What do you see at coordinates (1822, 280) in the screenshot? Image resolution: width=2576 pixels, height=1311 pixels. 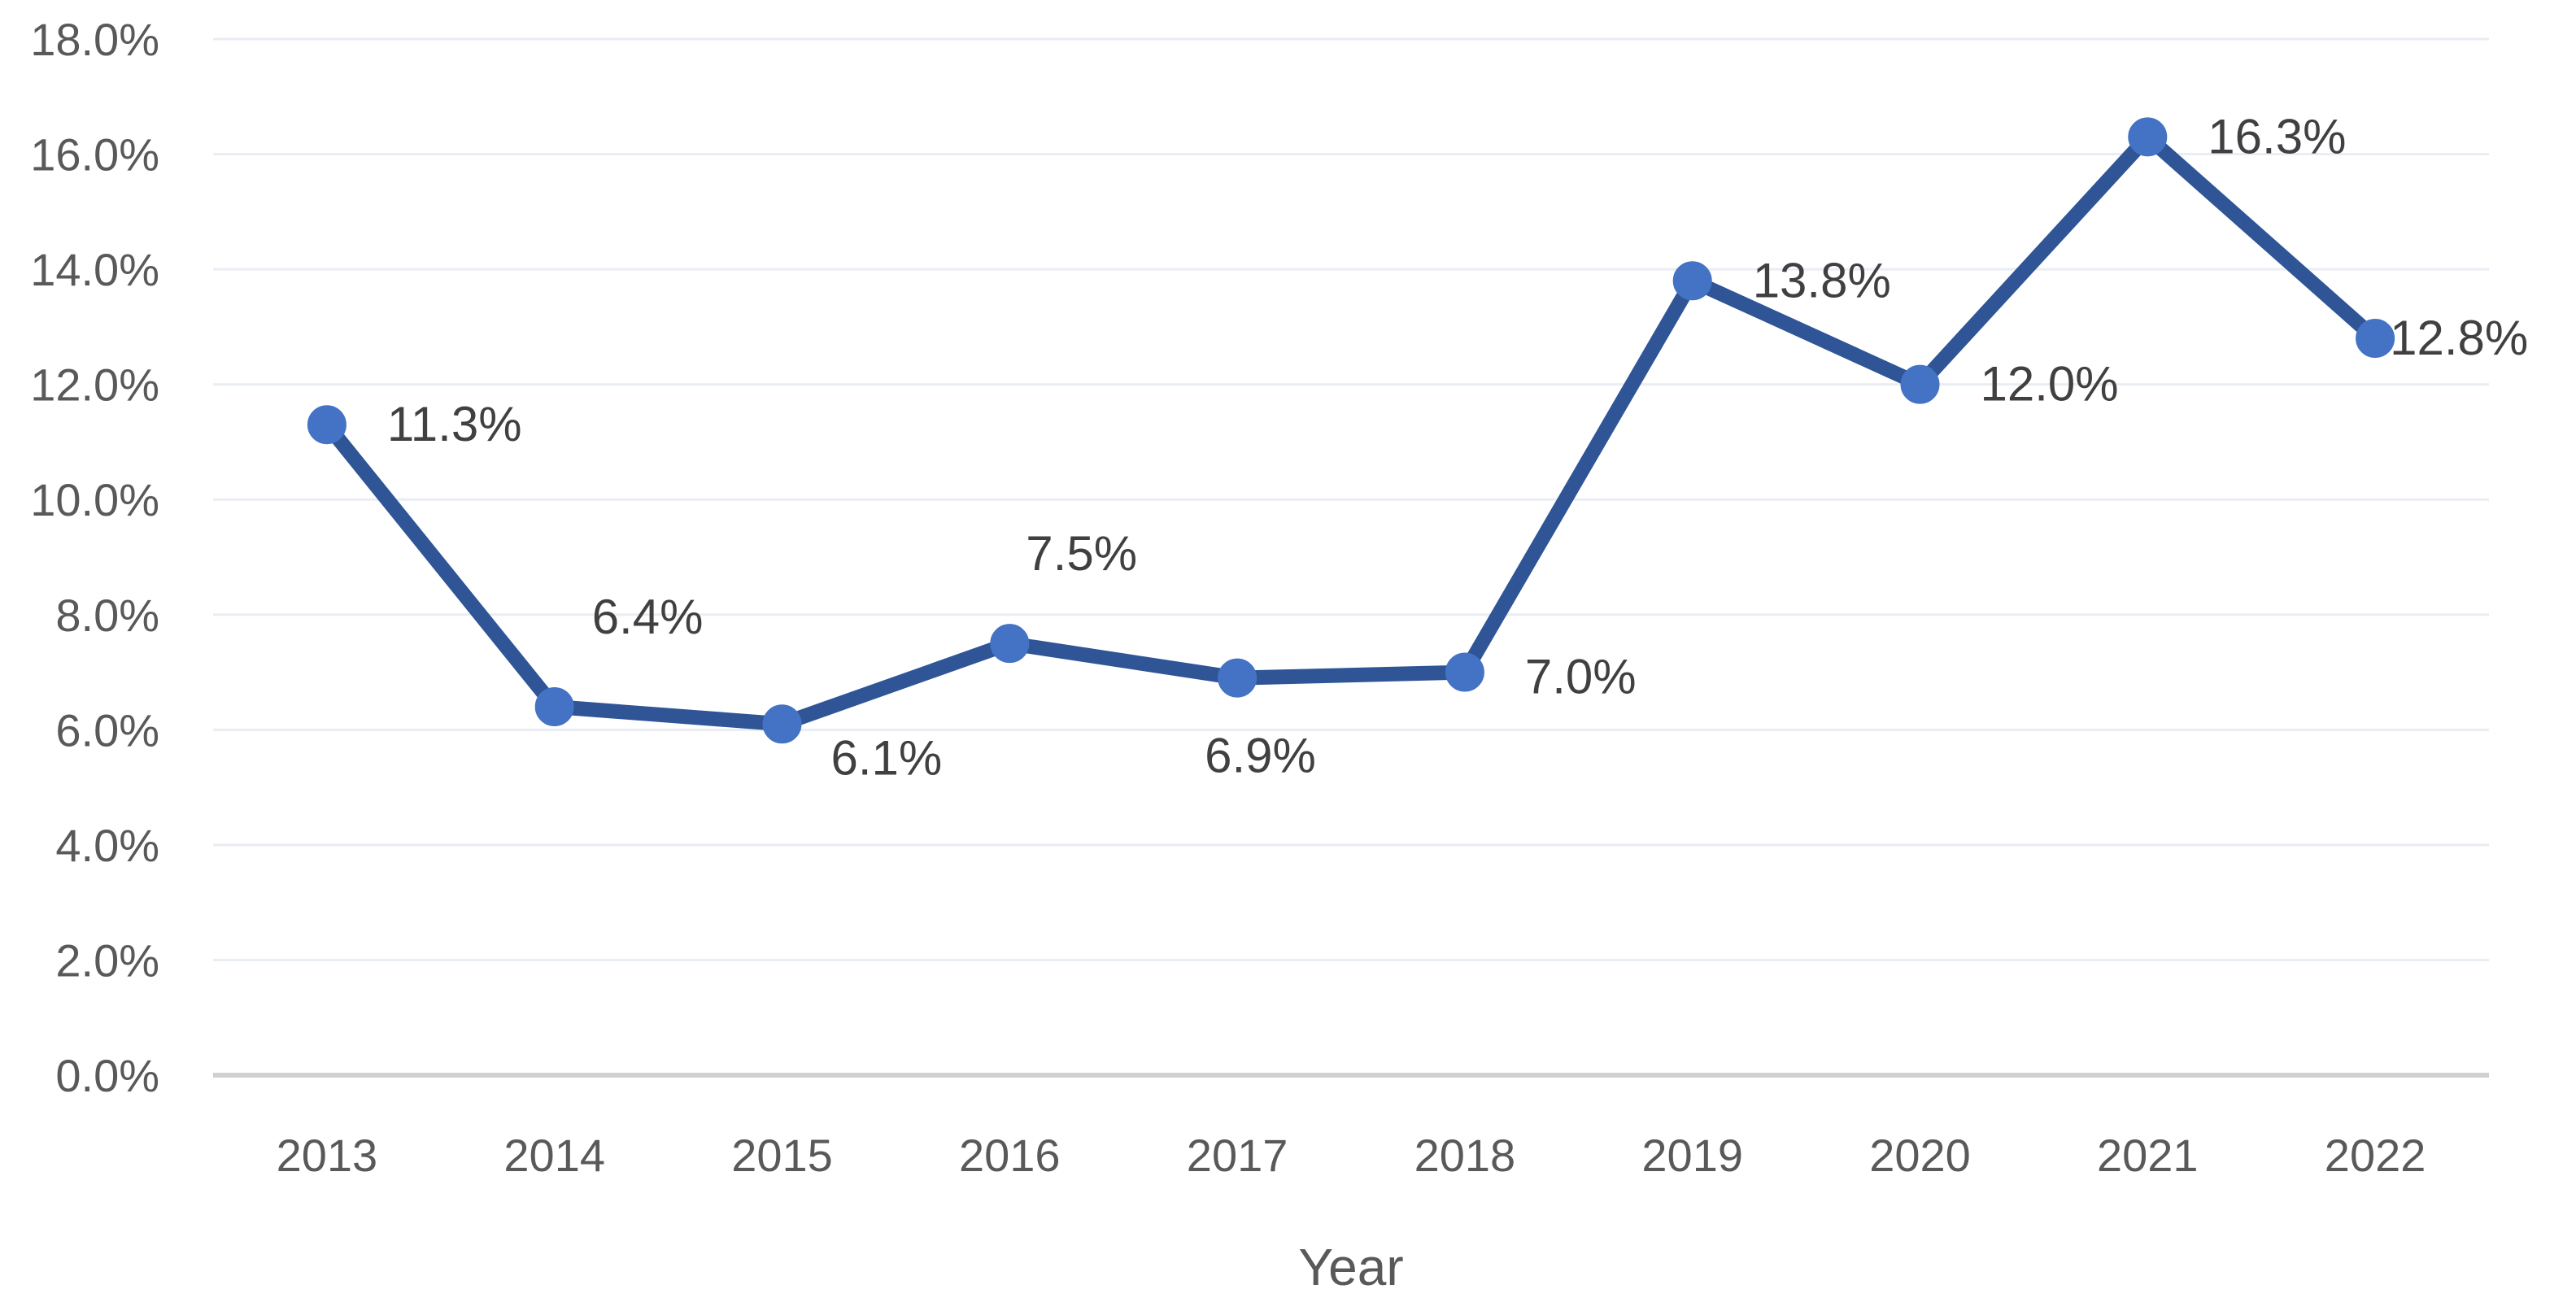 I see `data-label-2019: 13.8%` at bounding box center [1822, 280].